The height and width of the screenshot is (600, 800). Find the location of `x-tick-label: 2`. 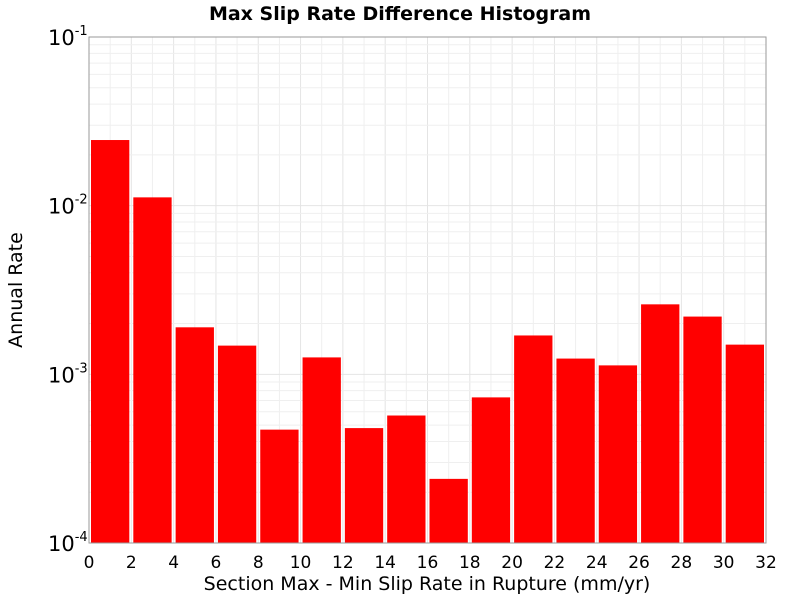

x-tick-label: 2 is located at coordinates (131, 563).